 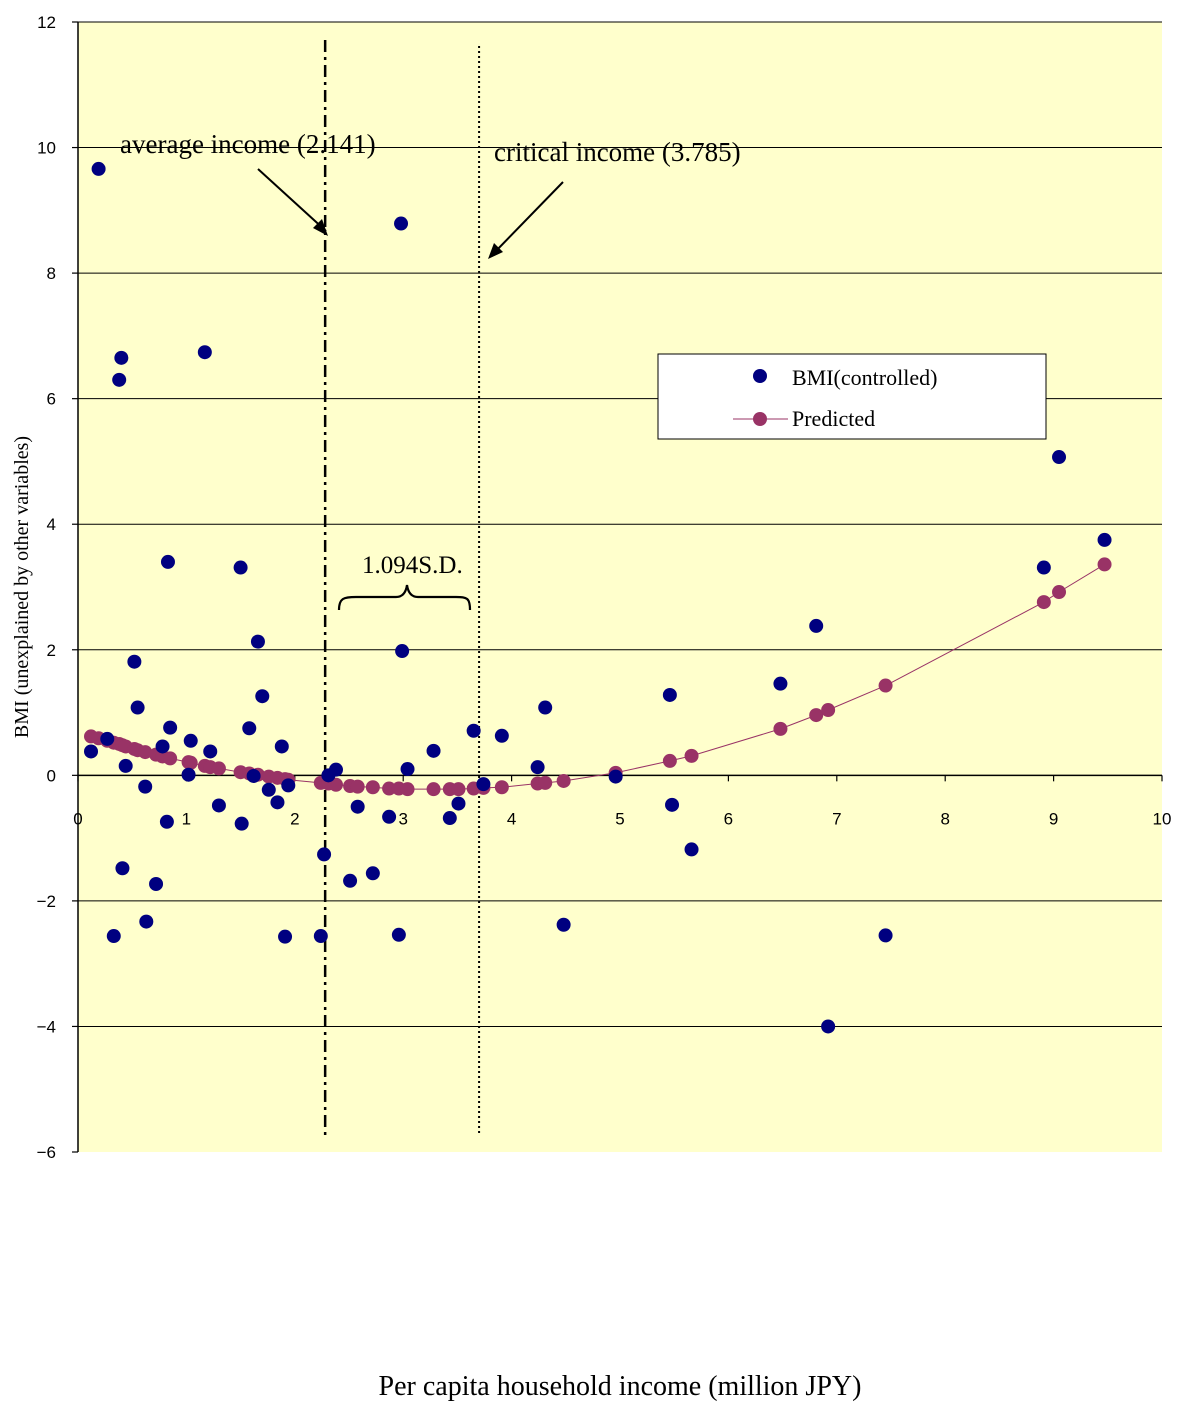 I want to click on x-tick-labels: 0 1 2 3 4 5 6 7 8 9 10, so click(x=622, y=818).